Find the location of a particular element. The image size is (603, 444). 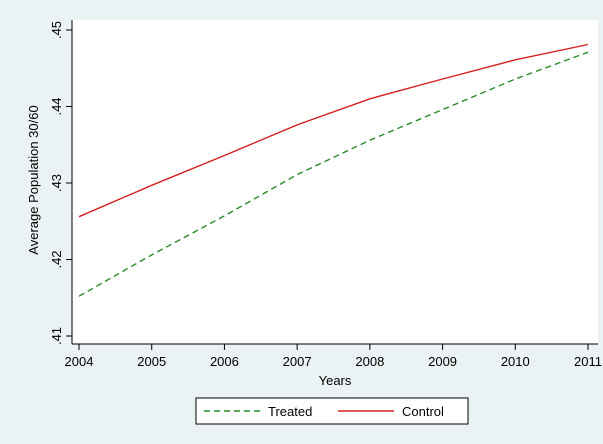

legend-label-treated: Treated is located at coordinates (290, 411).